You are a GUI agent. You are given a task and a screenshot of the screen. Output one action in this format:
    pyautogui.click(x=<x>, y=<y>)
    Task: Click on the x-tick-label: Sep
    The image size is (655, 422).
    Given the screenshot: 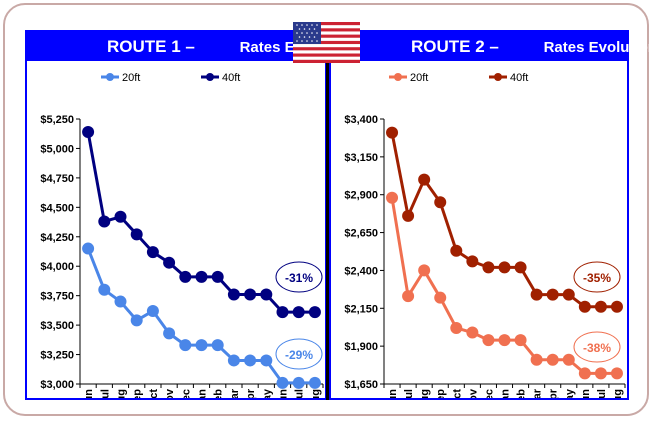 What is the action you would take?
    pyautogui.click(x=138, y=393)
    